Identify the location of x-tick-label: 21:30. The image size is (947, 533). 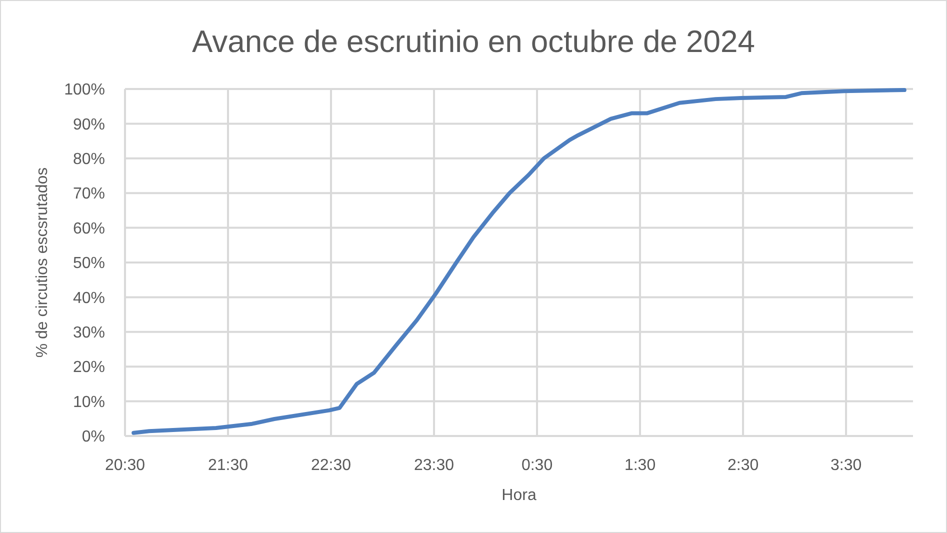
(228, 465).